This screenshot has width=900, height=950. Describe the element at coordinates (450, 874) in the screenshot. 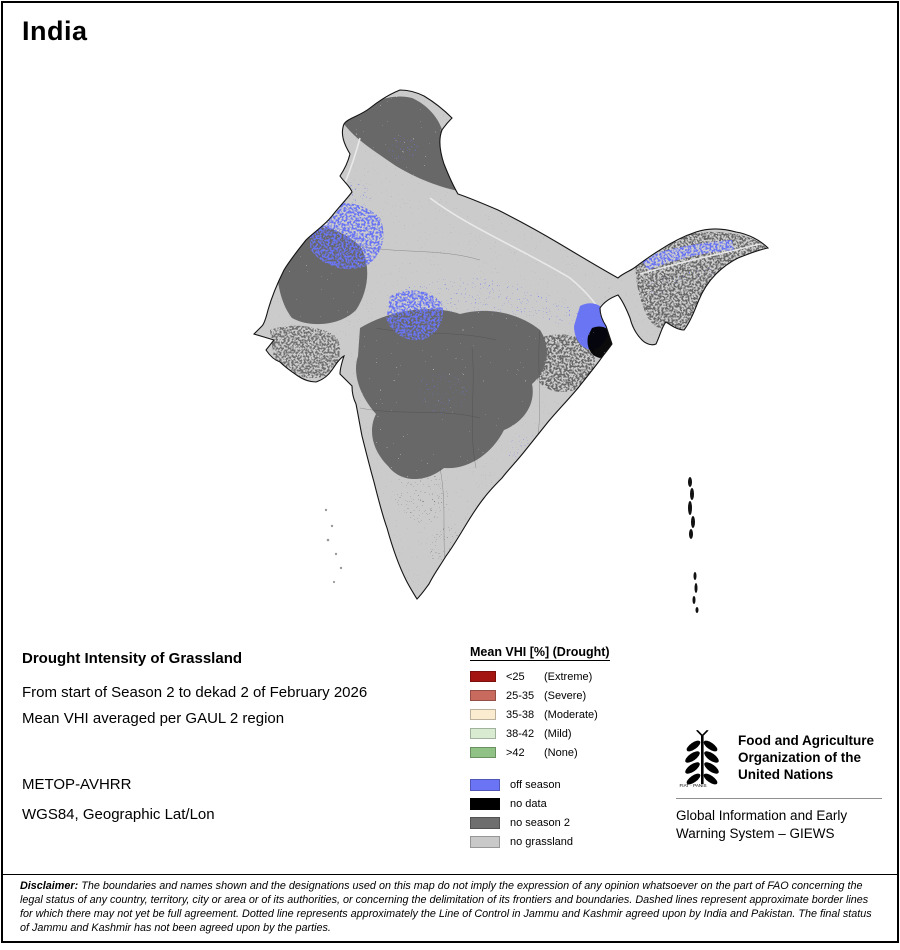

I see `disclaimer-divider` at that location.